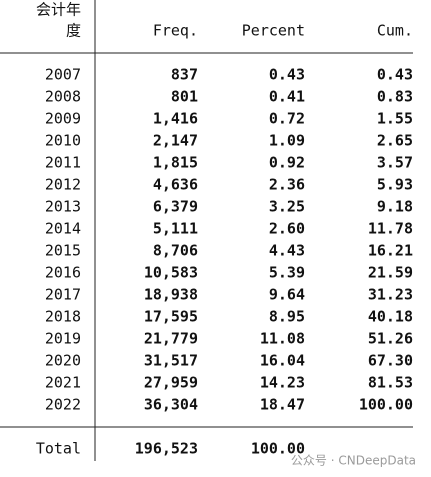  What do you see at coordinates (175, 119) in the screenshot?
I see `cell: 1,416` at bounding box center [175, 119].